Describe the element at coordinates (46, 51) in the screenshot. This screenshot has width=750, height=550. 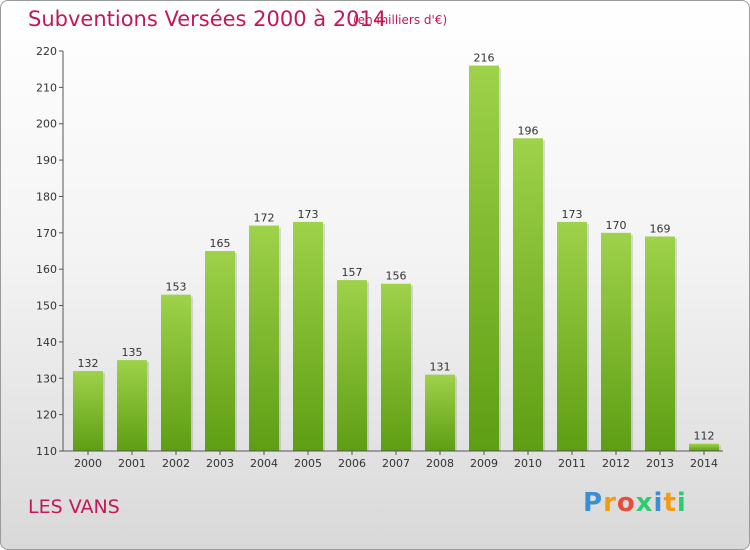
I see `y-tick-label: 220` at that location.